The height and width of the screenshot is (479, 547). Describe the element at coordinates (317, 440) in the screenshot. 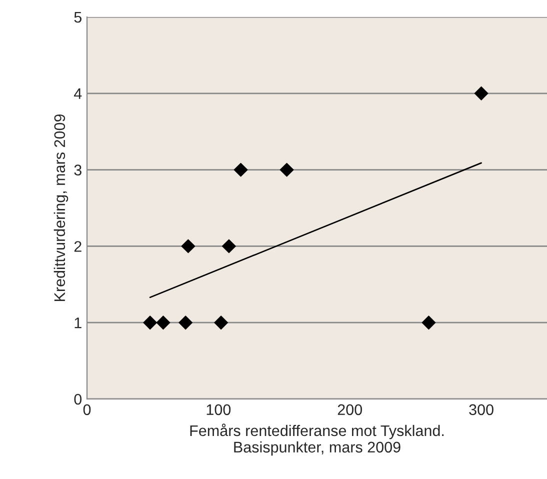

I see `x-axis-title: Femårs rentedifferanse mot Tyskland. Basispunkter, mars 2009` at that location.